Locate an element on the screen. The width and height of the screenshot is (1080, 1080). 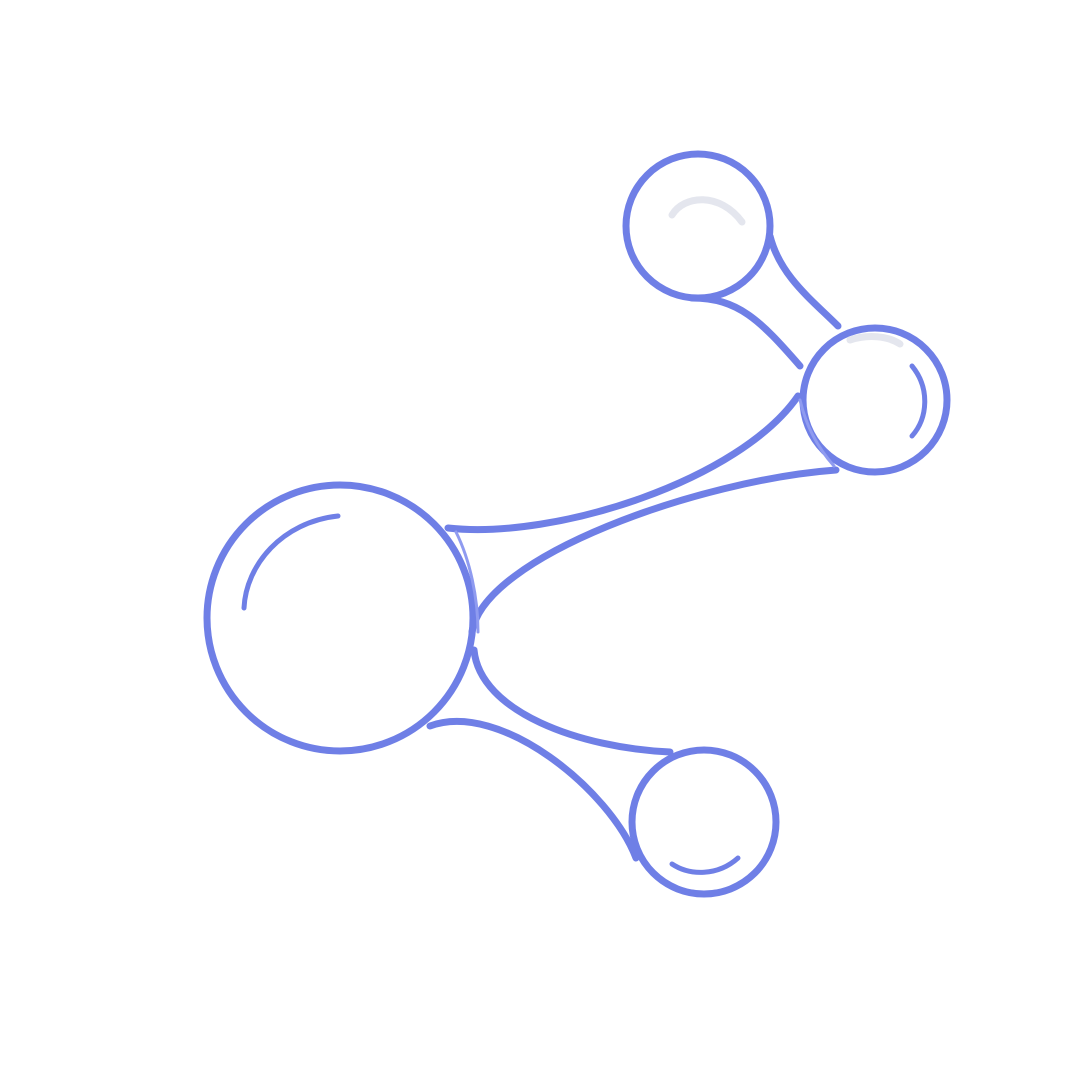
upper-arm-right-junction is located at coordinates (817, 433).